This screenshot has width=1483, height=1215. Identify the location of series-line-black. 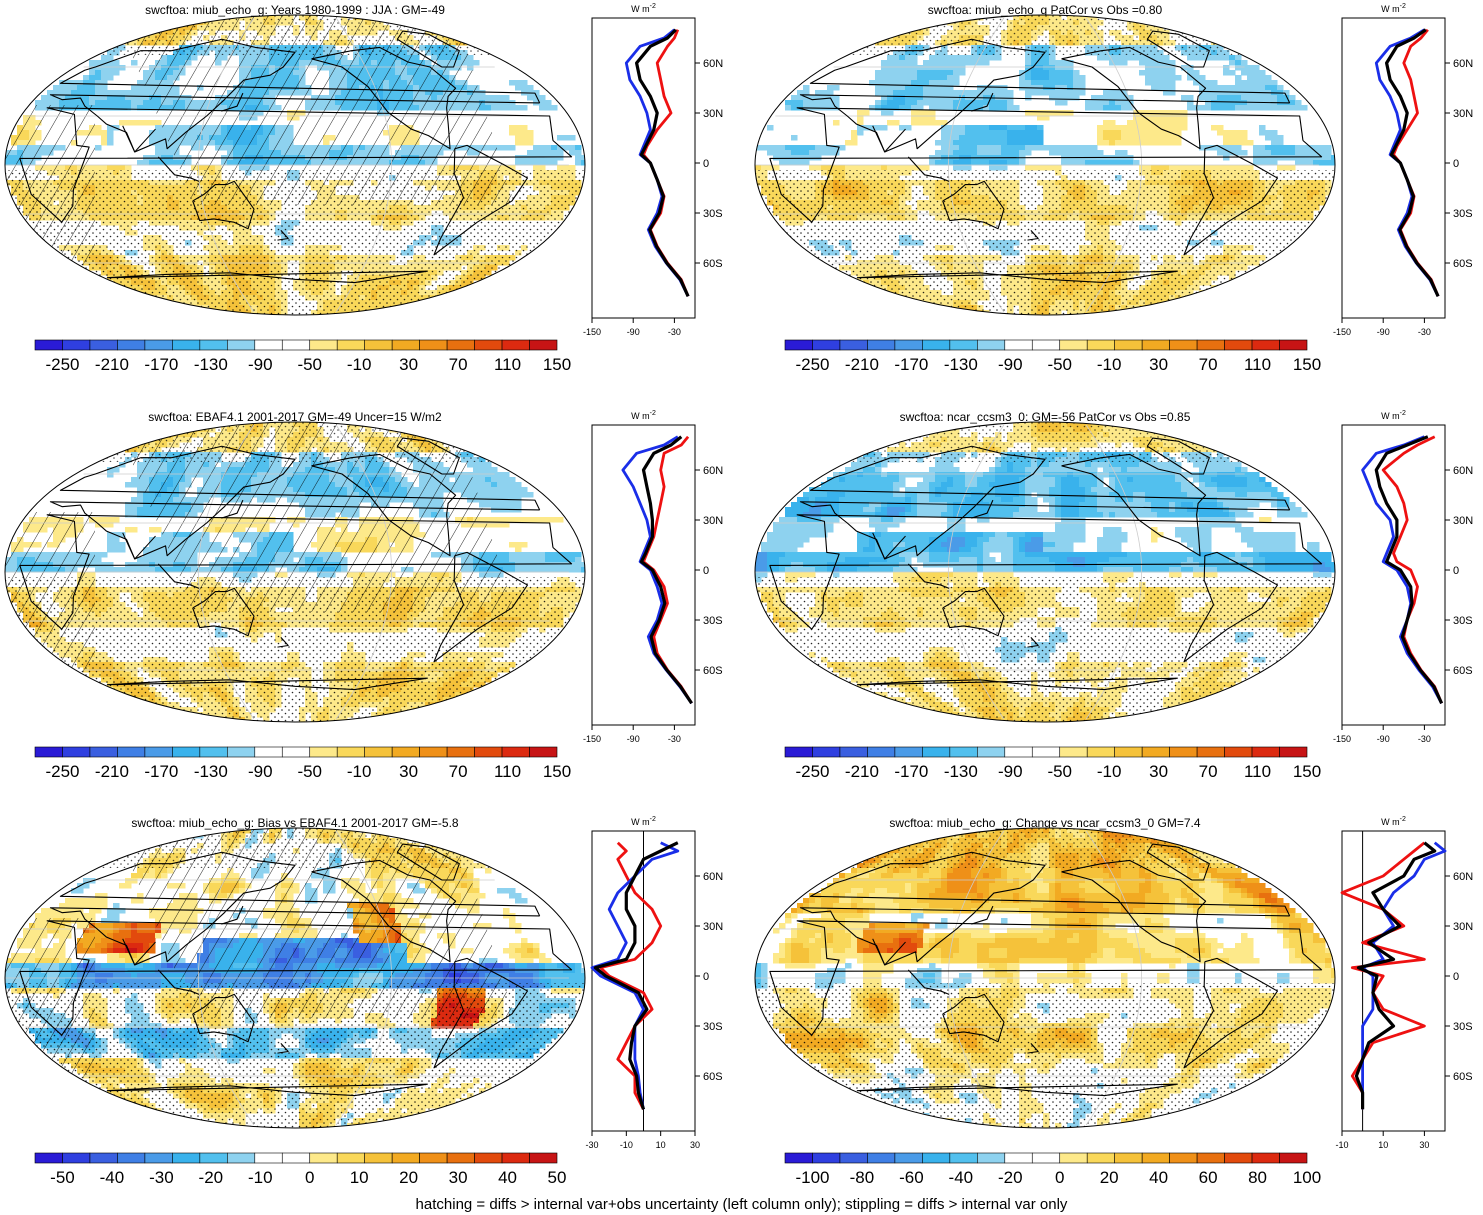
(1395, 975).